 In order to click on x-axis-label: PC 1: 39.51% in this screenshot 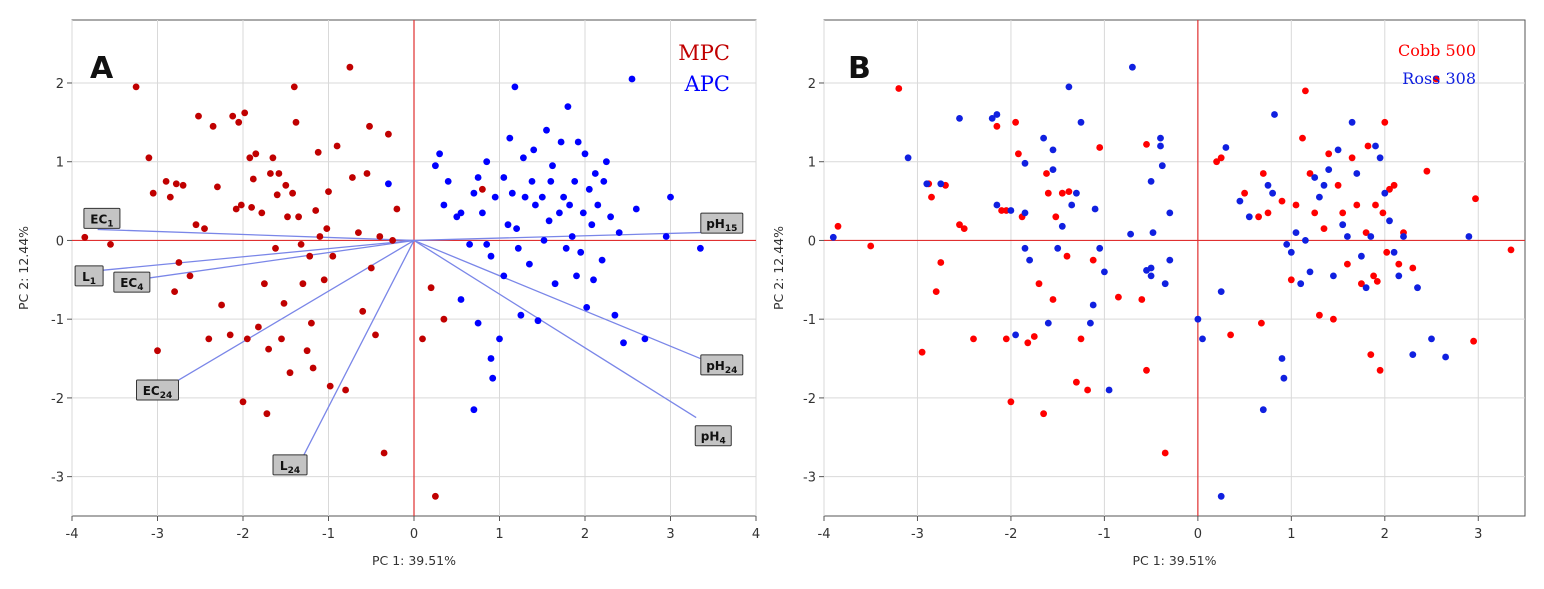, I will do `click(1174, 560)`.